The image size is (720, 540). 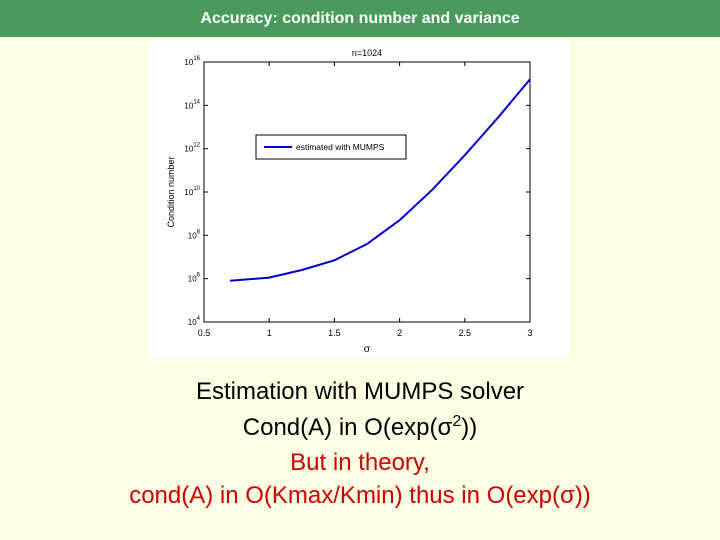 I want to click on exponent-two: 2, so click(x=457, y=421).